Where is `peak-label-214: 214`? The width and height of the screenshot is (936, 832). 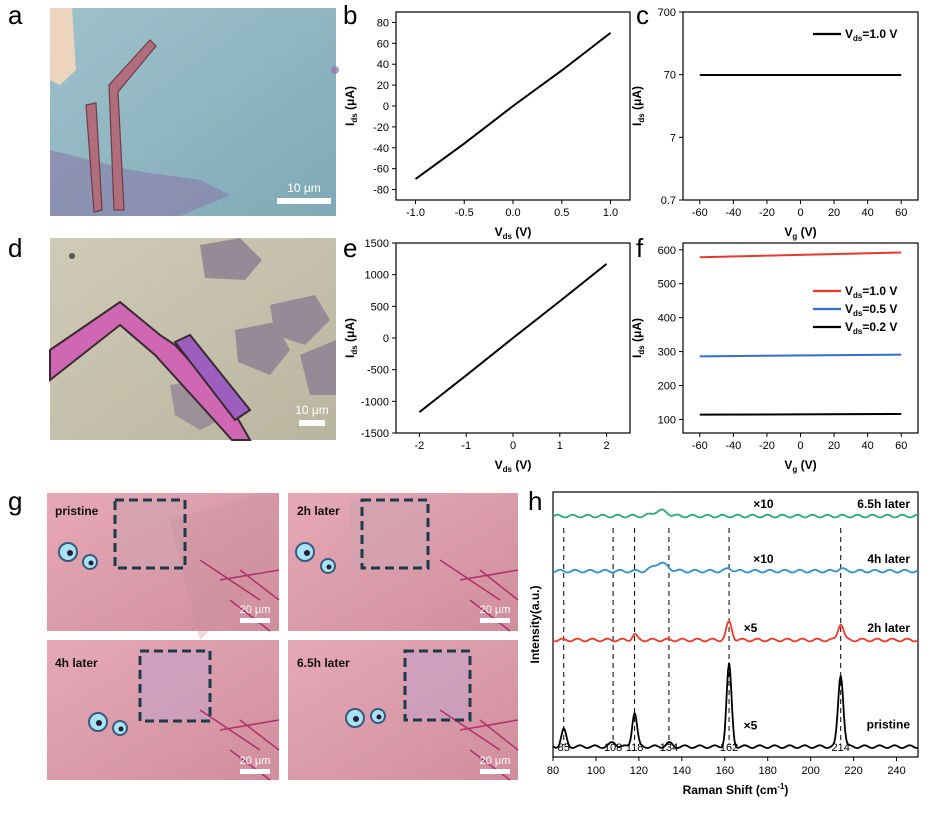
peak-label-214: 214 is located at coordinates (841, 748).